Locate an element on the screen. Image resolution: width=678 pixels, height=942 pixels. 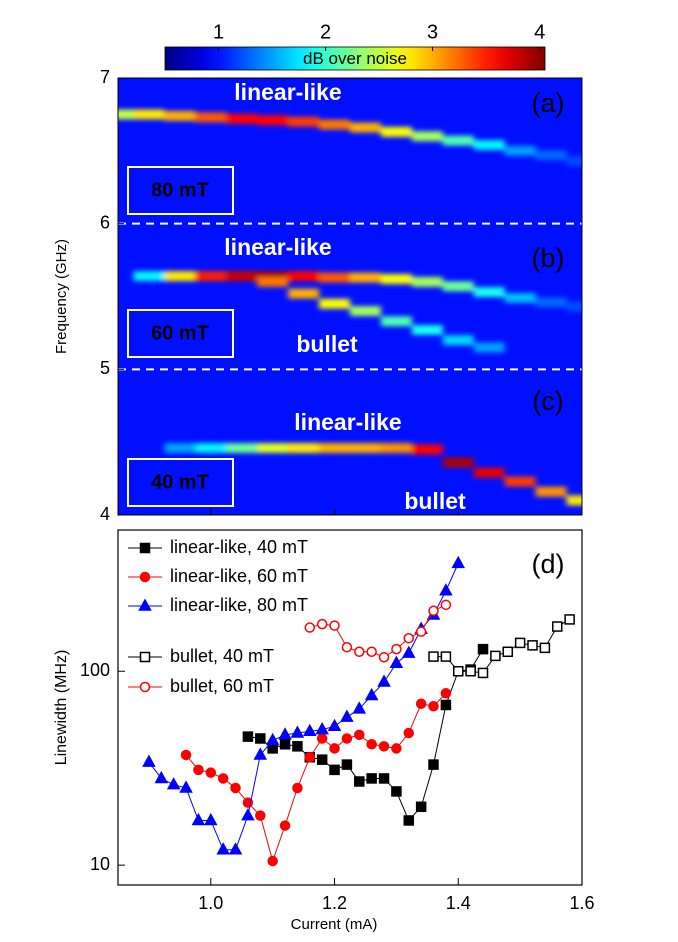
series-line is located at coordinates (316, 777).